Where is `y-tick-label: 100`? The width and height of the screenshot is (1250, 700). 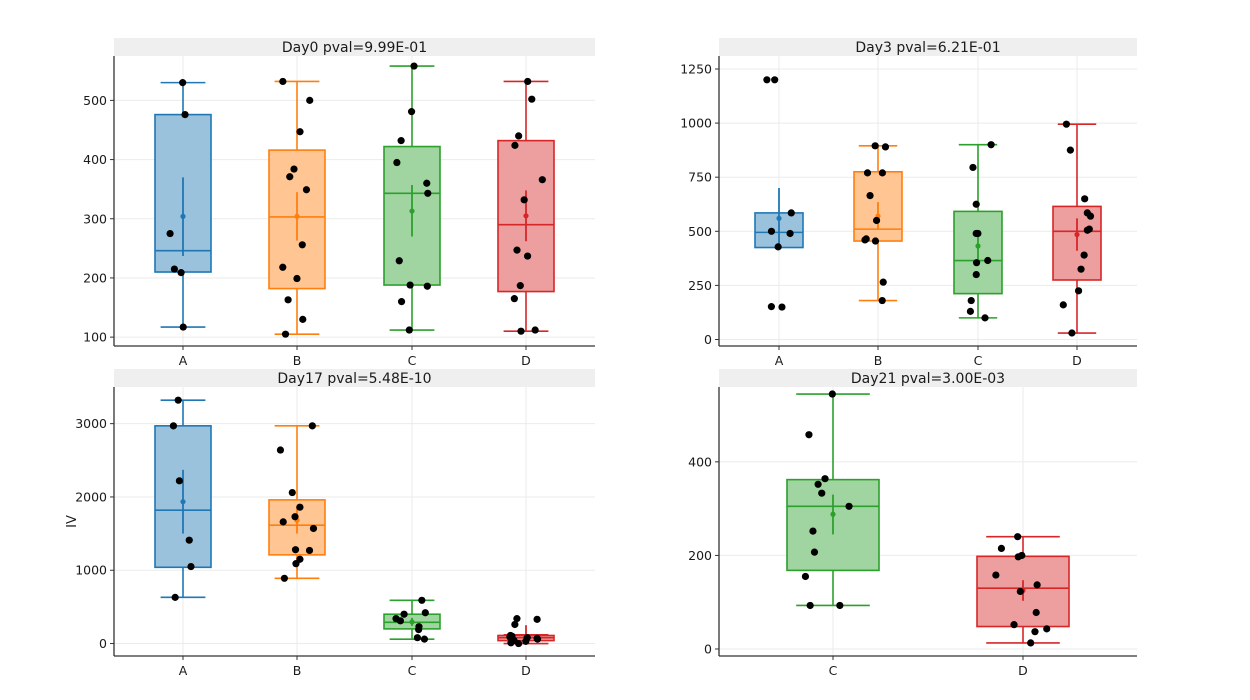 y-tick-label: 100 is located at coordinates (95, 337).